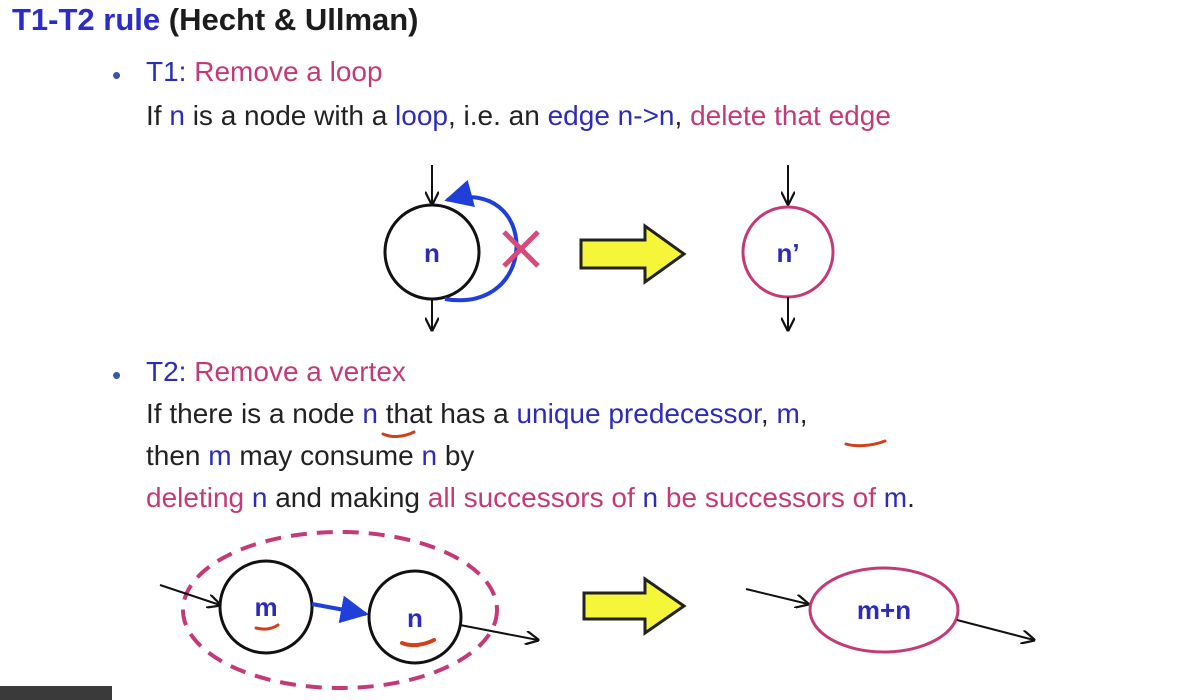 The image size is (1182, 700). What do you see at coordinates (220, 455) in the screenshot?
I see `t2-line2-m: m` at bounding box center [220, 455].